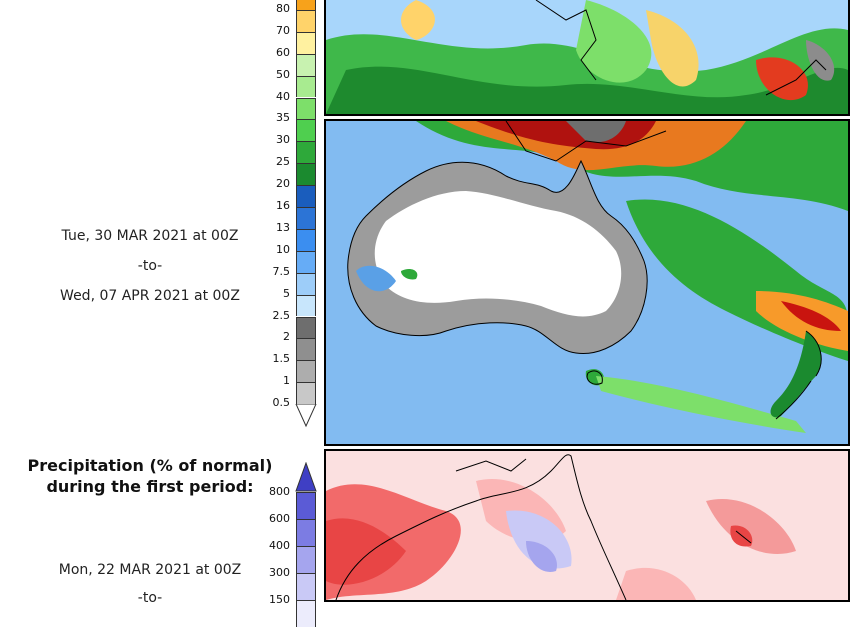  Describe the element at coordinates (279, 491) in the screenshot. I see `legend-tick-label: 800` at that location.